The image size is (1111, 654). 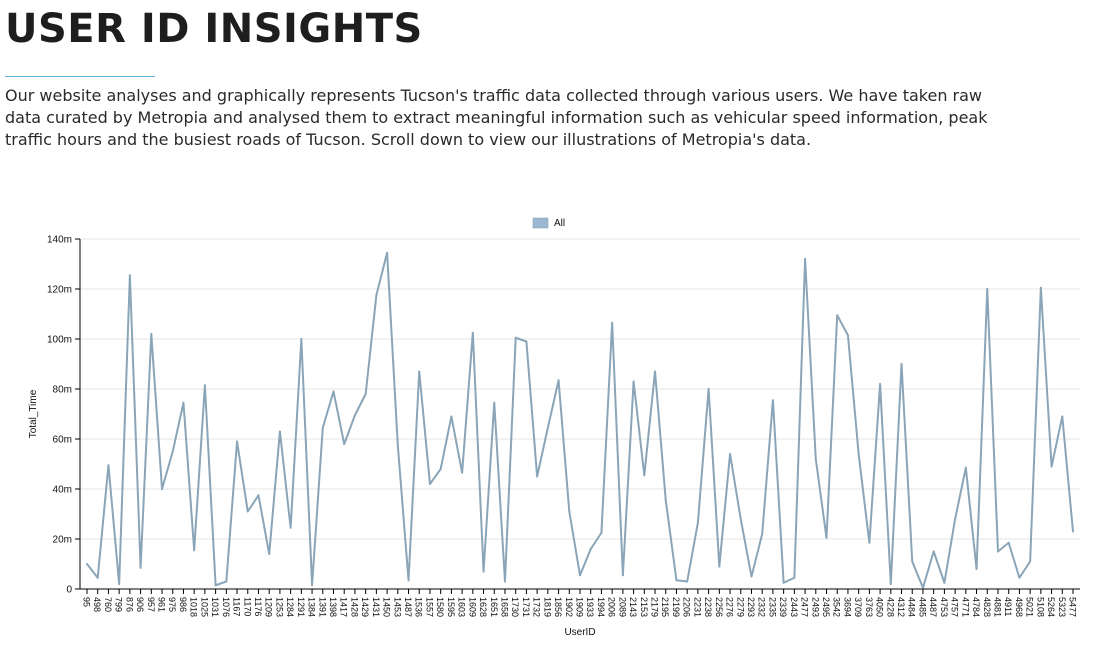 I want to click on x-tick-label: 975, so click(x=172, y=604).